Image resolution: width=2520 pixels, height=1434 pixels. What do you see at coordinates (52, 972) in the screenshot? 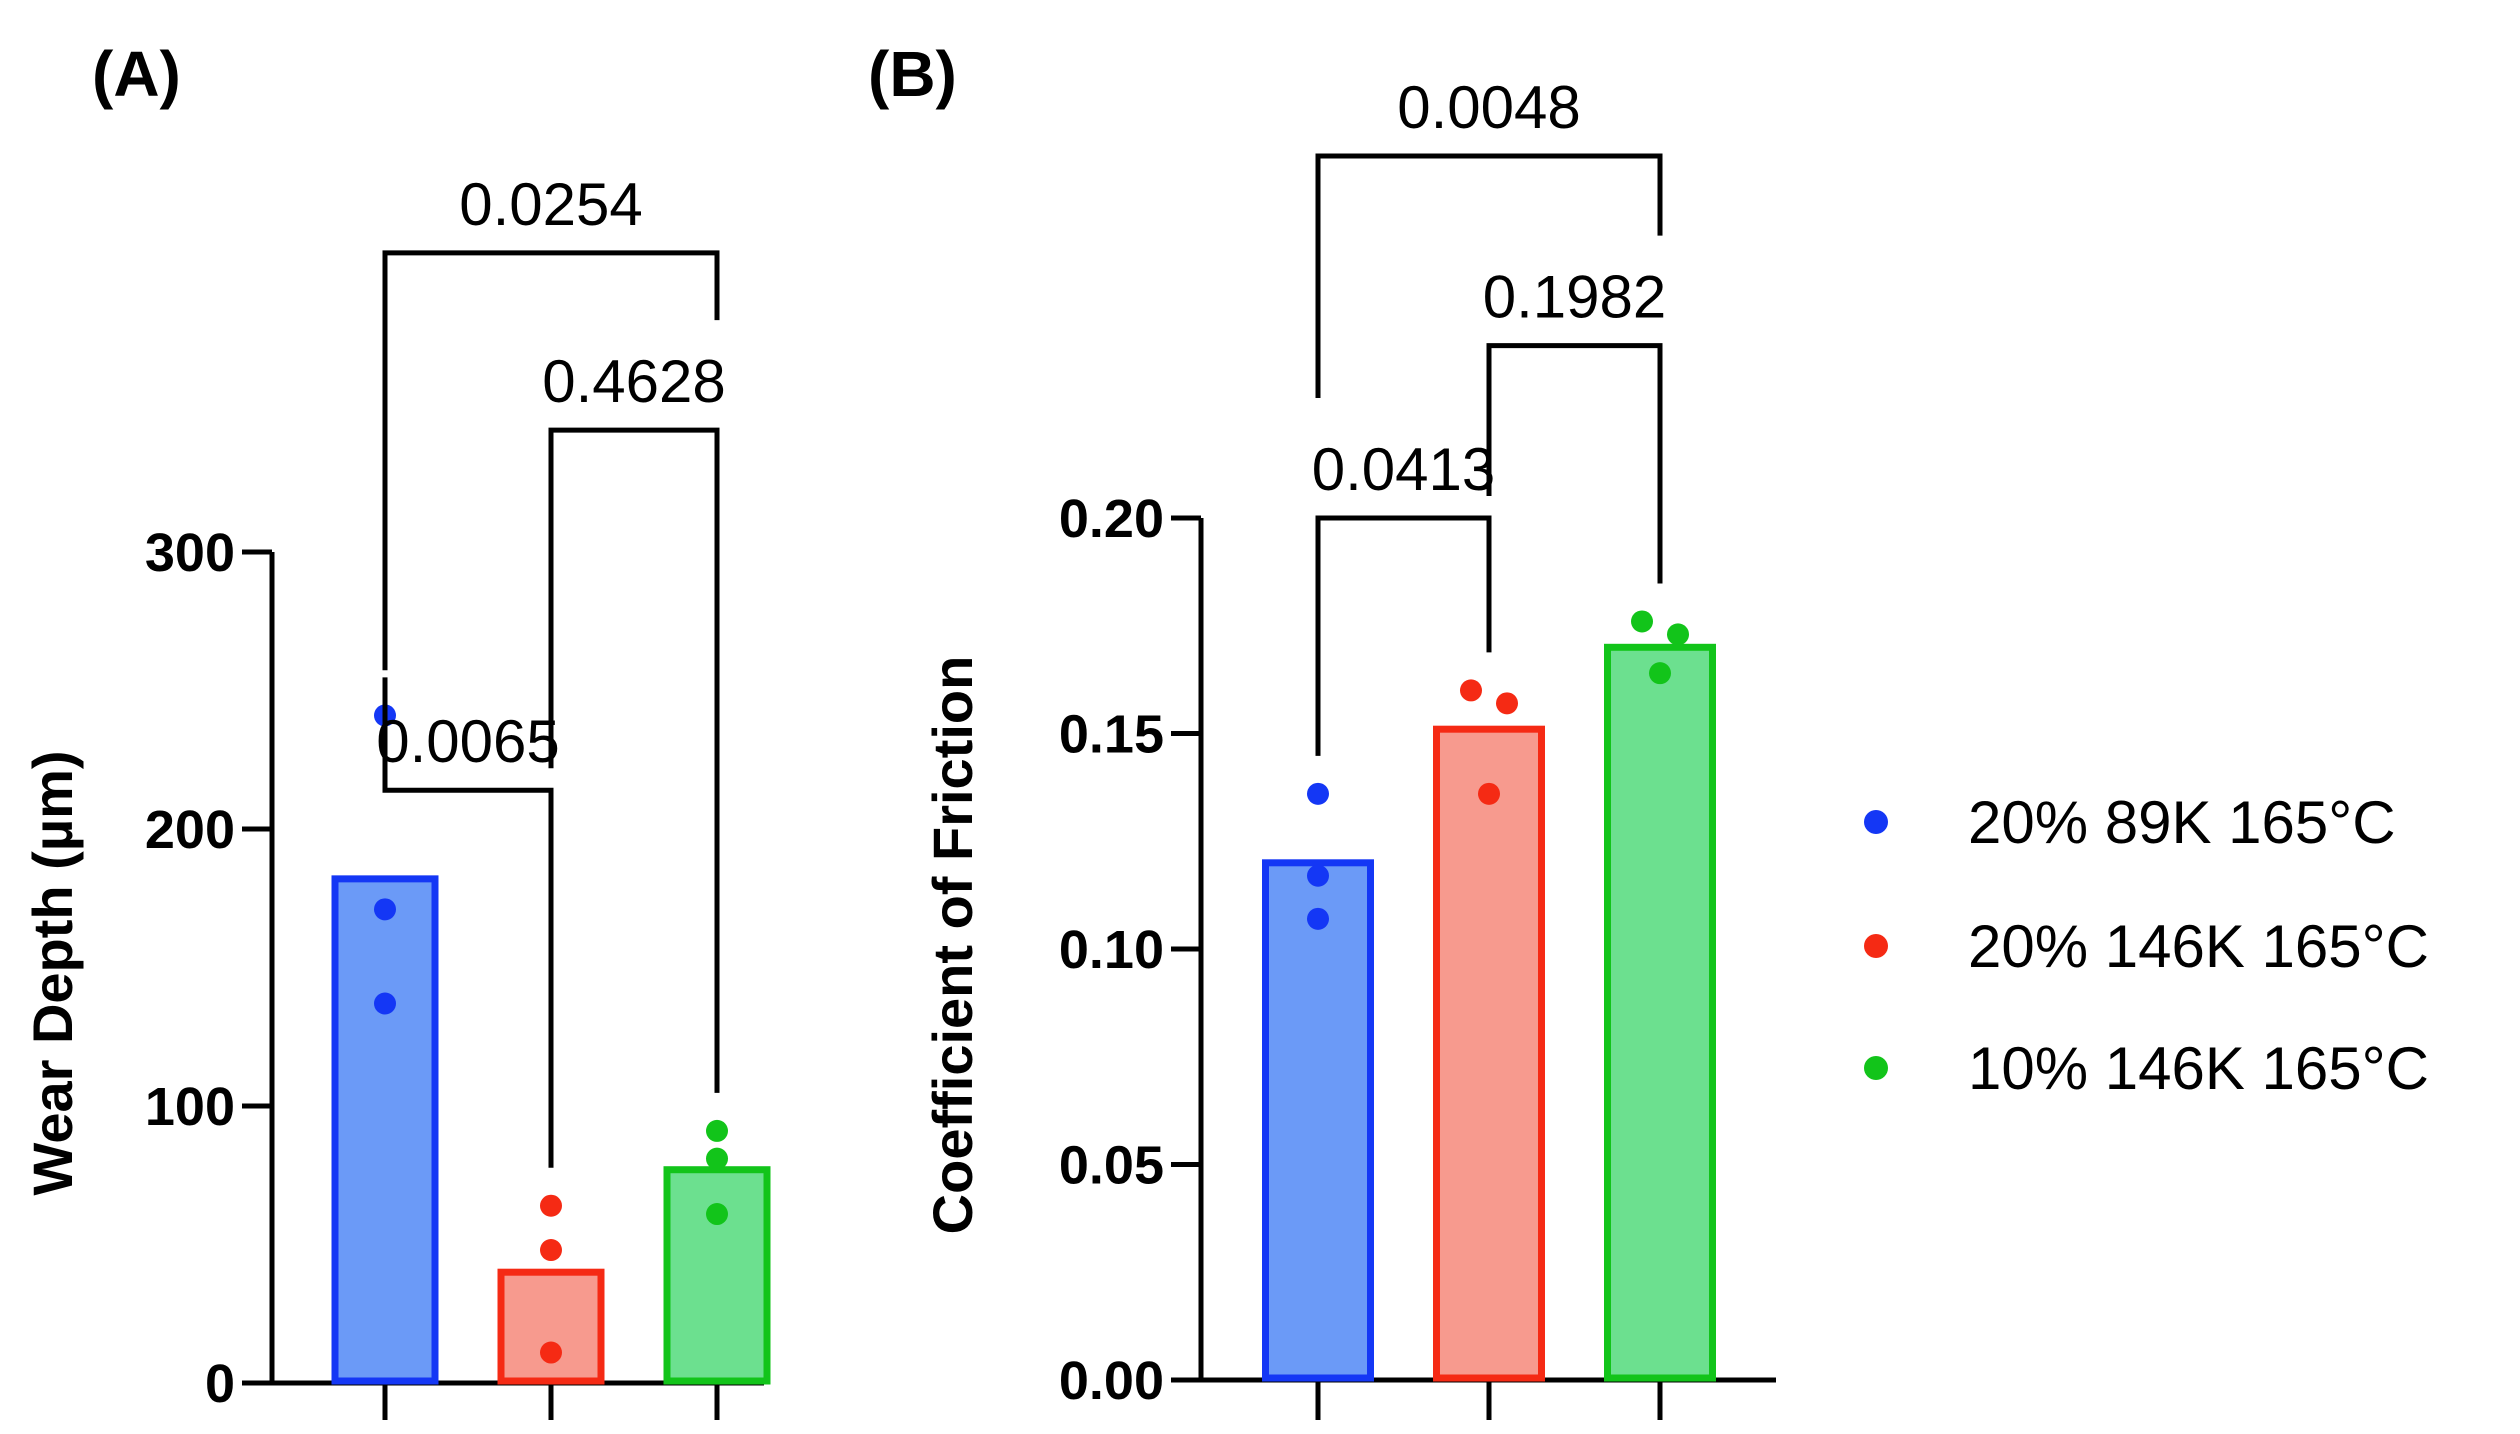
I see `panel-a-y-axis-title: Wear Depth (µm)` at bounding box center [52, 972].